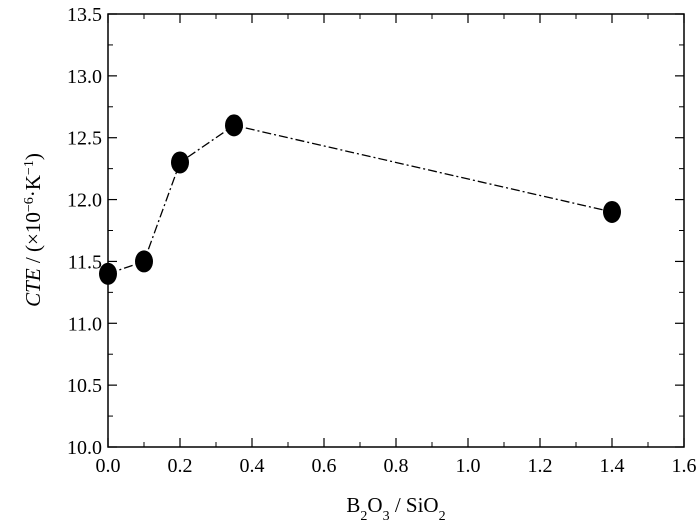 The width and height of the screenshot is (700, 526). Describe the element at coordinates (29, 167) in the screenshot. I see `axis-title-part: −1` at that location.